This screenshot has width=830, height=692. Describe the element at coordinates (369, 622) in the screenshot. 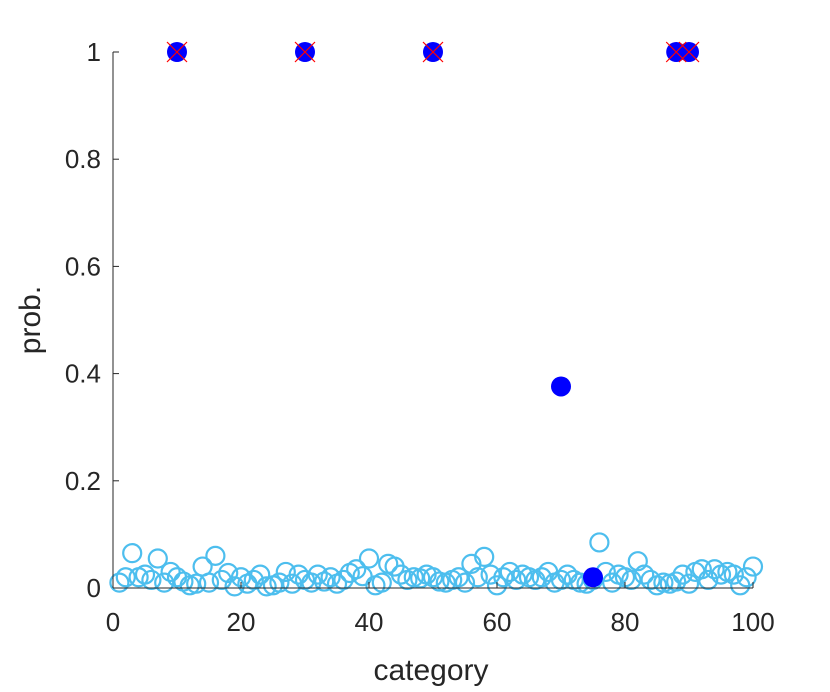

I see `x-tick-label: 40` at that location.